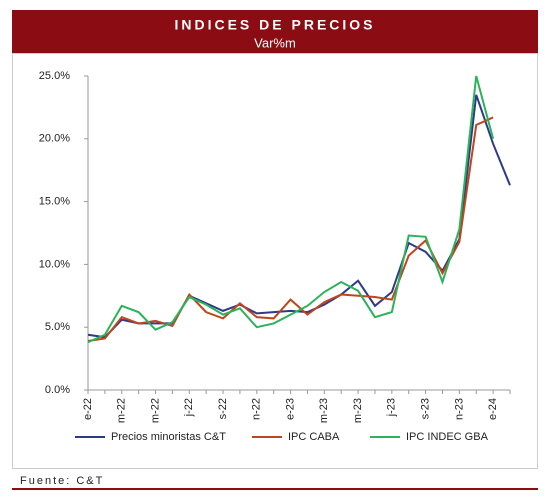  Describe the element at coordinates (275, 42) in the screenshot. I see `chart-subtitle: Var%m` at that location.